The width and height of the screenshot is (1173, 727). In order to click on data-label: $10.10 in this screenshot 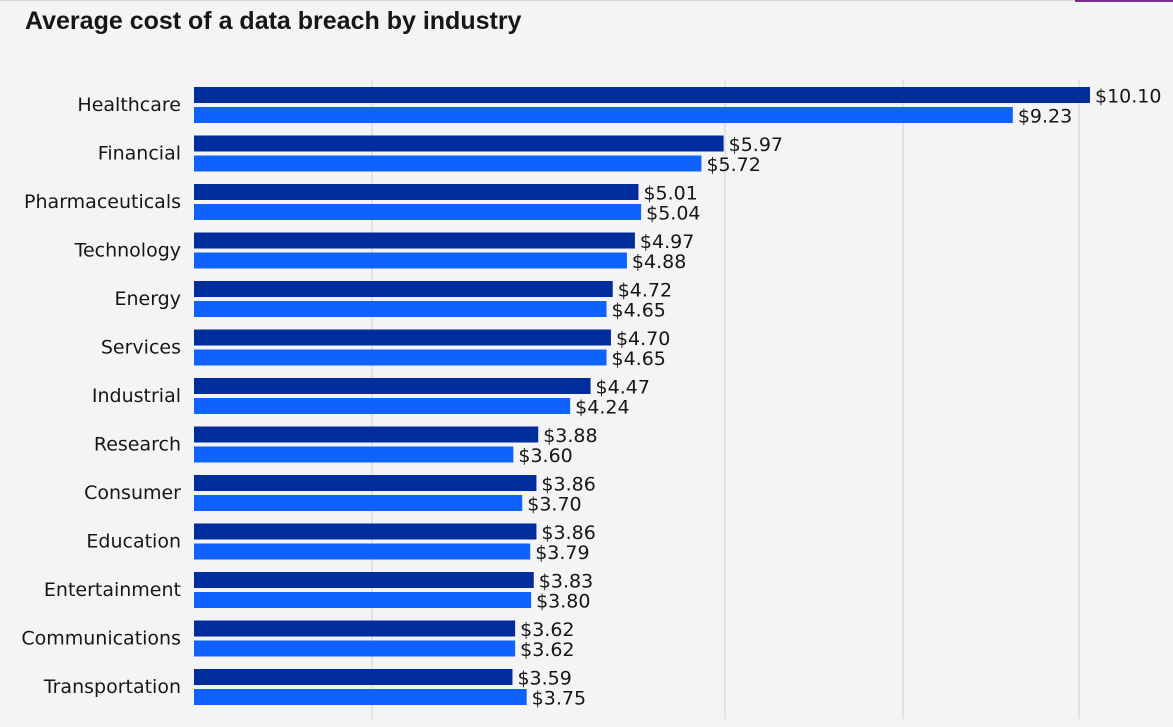, I will do `click(1128, 97)`.